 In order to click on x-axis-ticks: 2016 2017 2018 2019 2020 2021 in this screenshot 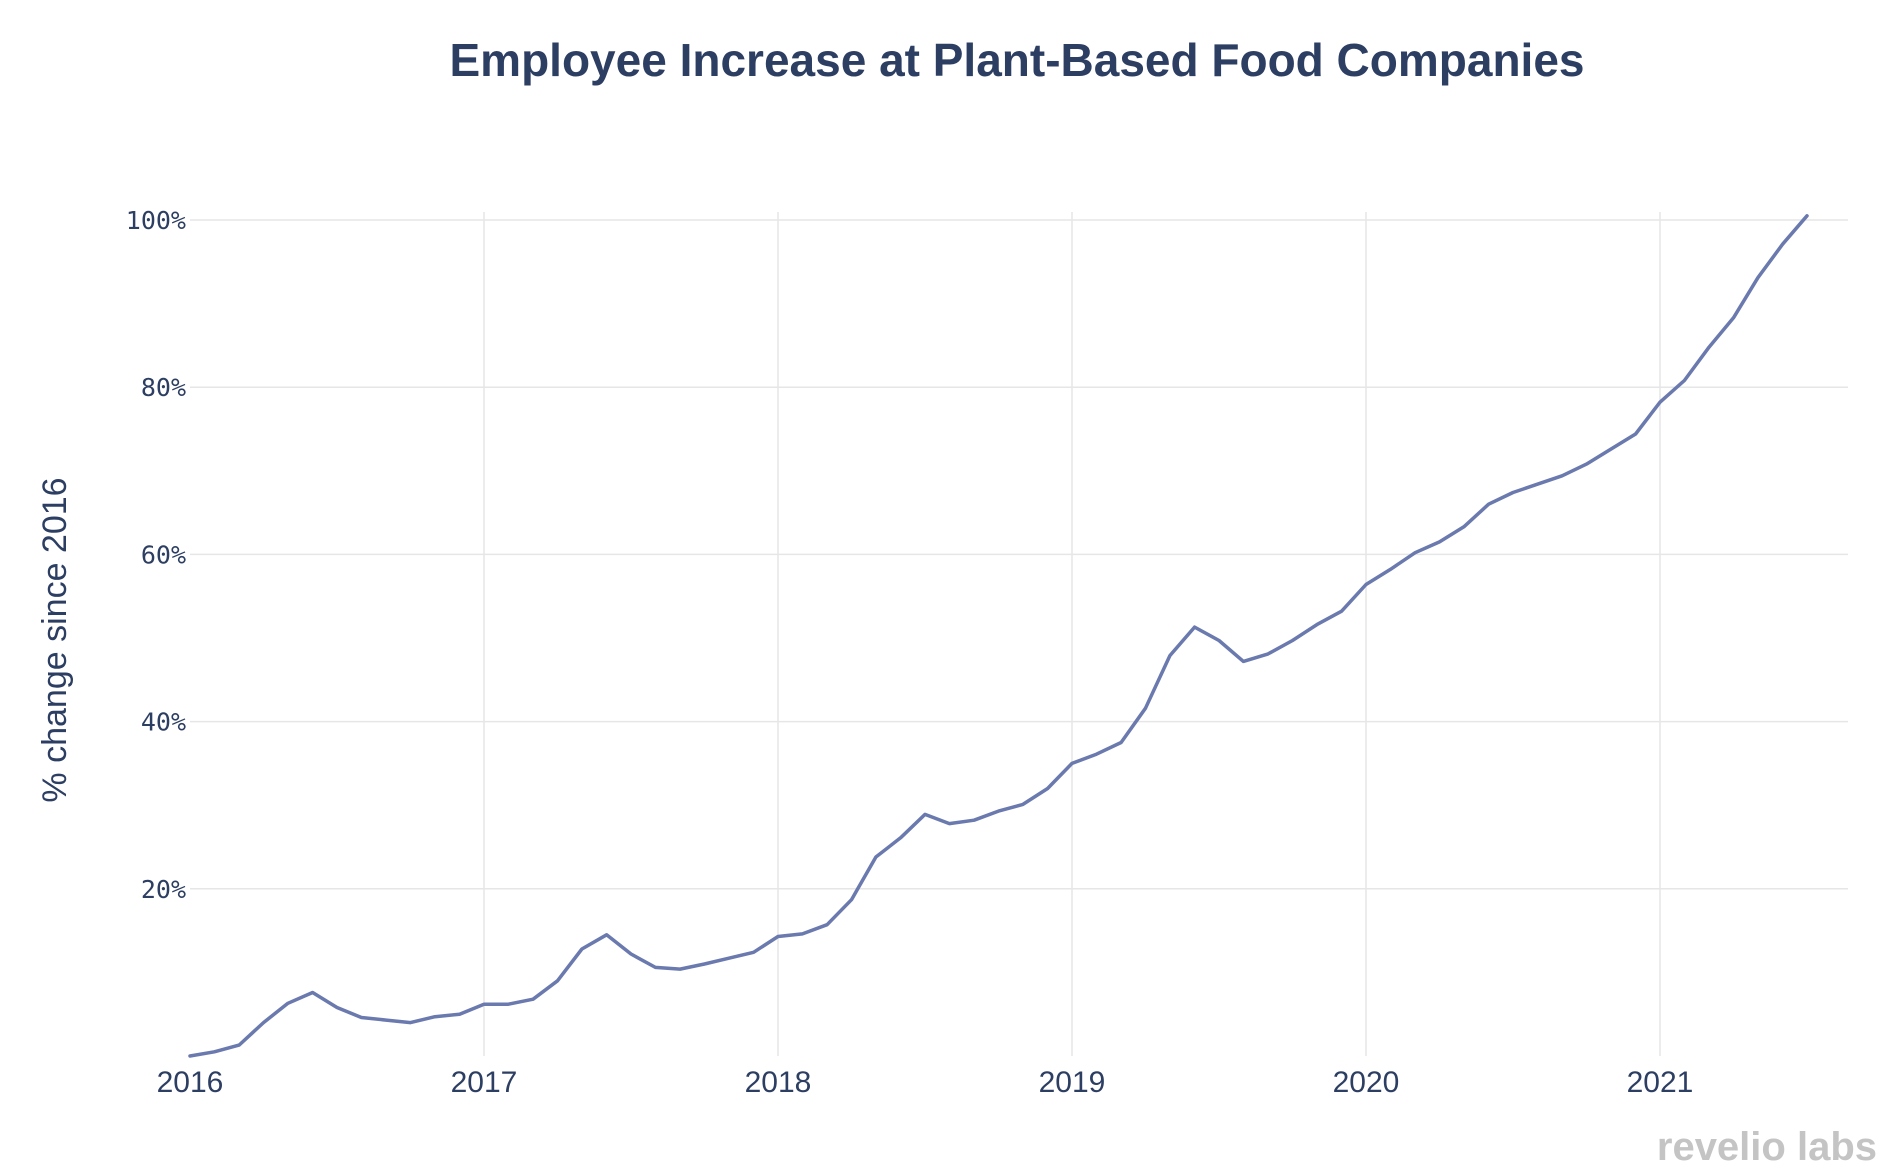, I will do `click(925, 1082)`.